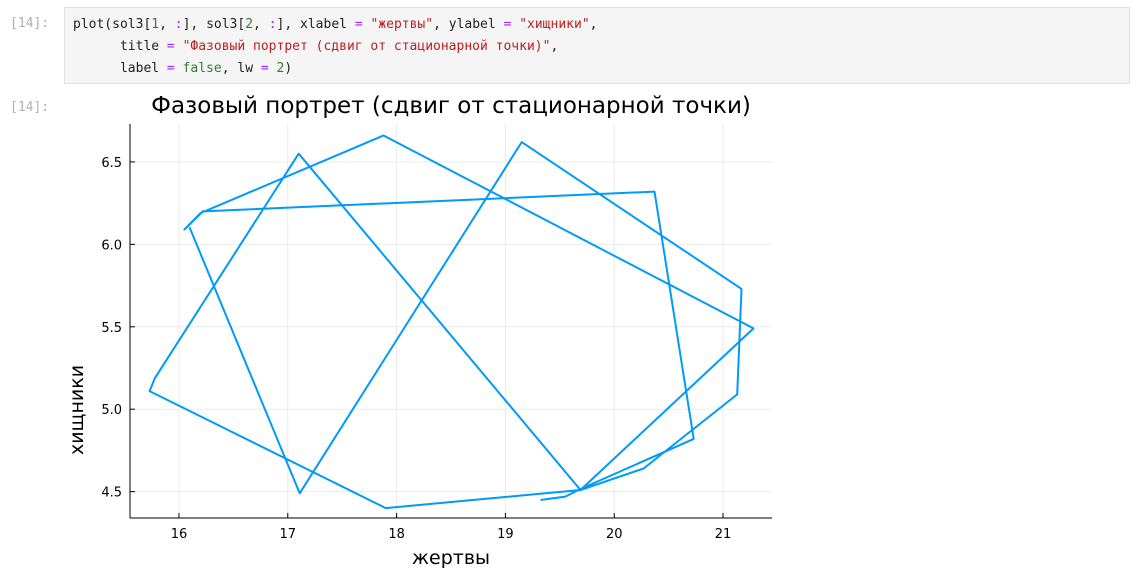 The image size is (1134, 580). I want to click on x-tick-label: 16, so click(179, 534).